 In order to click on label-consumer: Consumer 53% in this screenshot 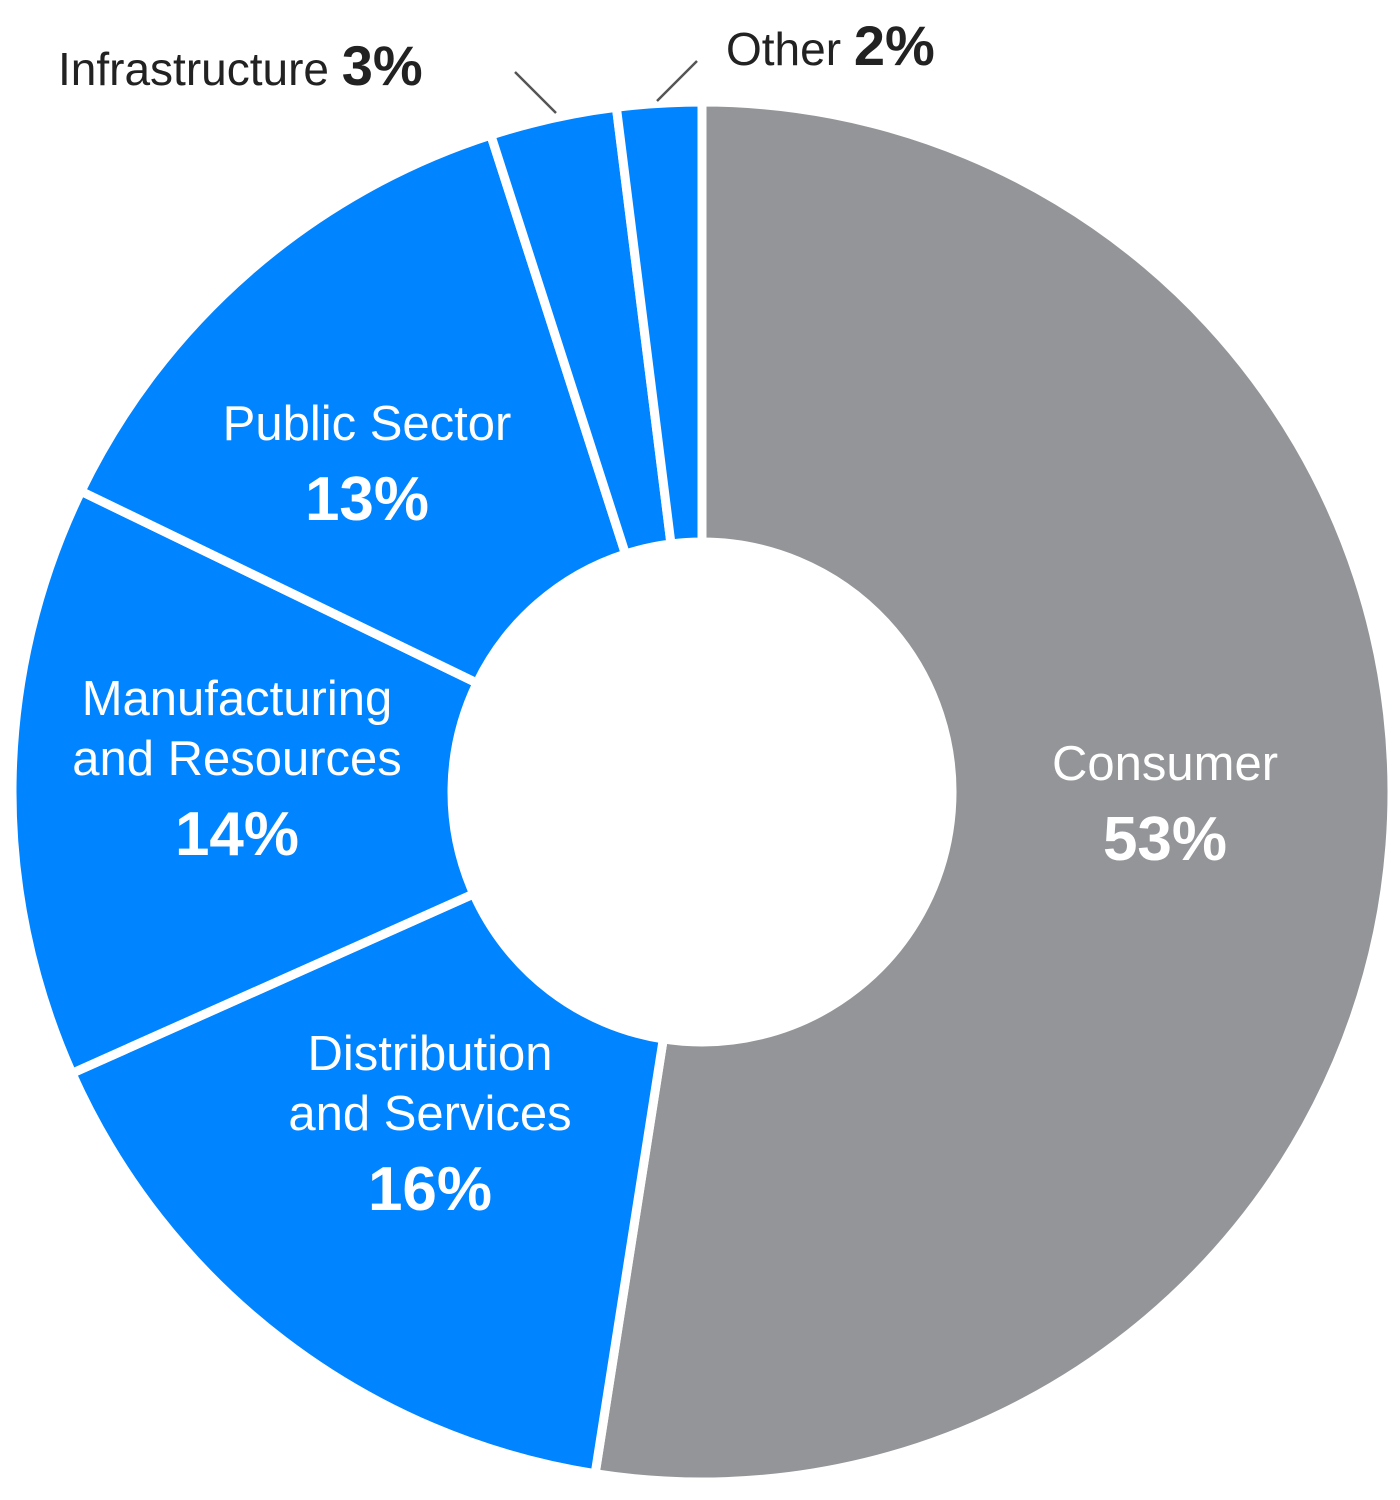, I will do `click(1165, 805)`.